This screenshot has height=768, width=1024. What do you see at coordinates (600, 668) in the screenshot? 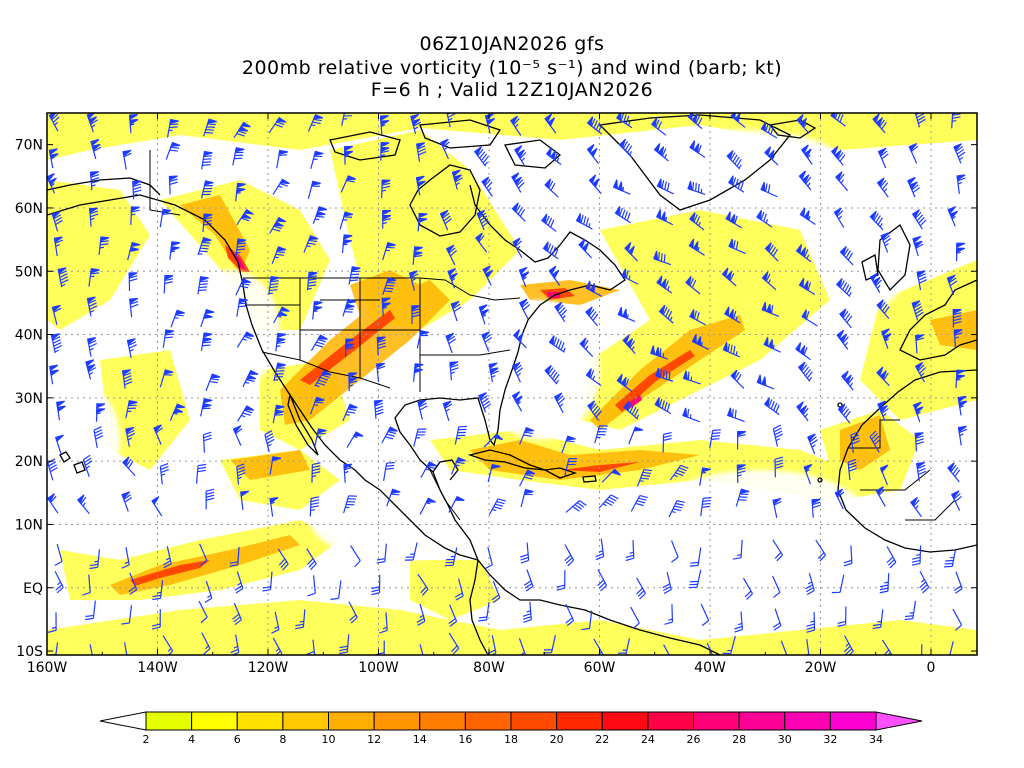
I see `x-tick-label: 60W` at bounding box center [600, 668].